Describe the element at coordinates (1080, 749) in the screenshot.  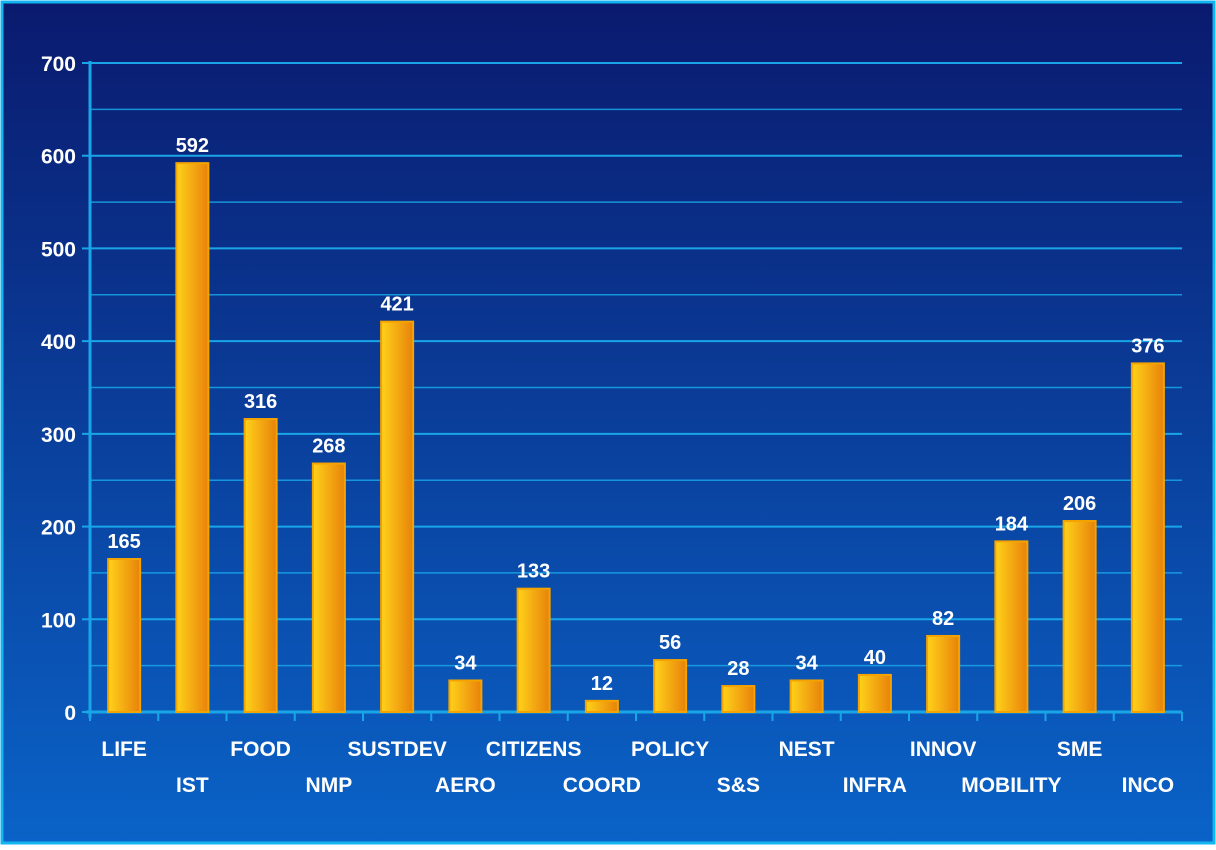
I see `x-tick-label: SME` at that location.